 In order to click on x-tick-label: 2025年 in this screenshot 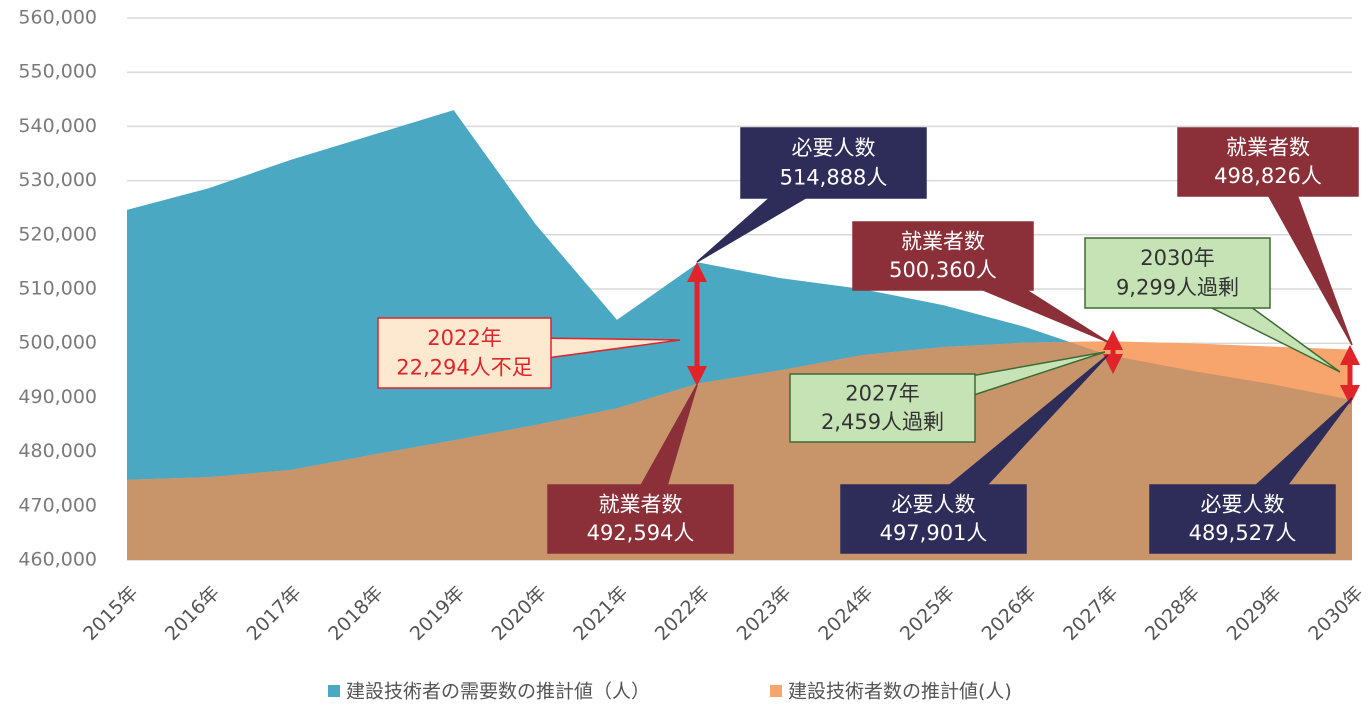, I will do `click(927, 613)`.